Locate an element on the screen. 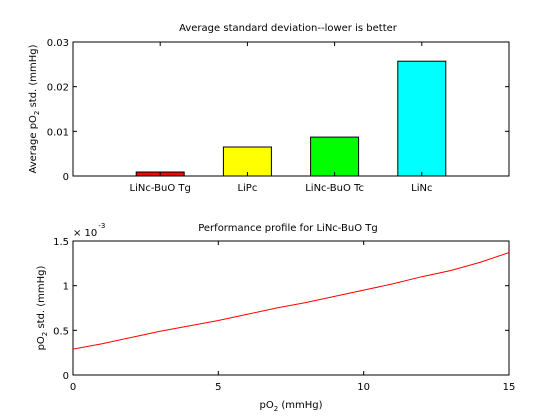 The height and width of the screenshot is (420, 560). x-tick-label: 10 is located at coordinates (363, 387).